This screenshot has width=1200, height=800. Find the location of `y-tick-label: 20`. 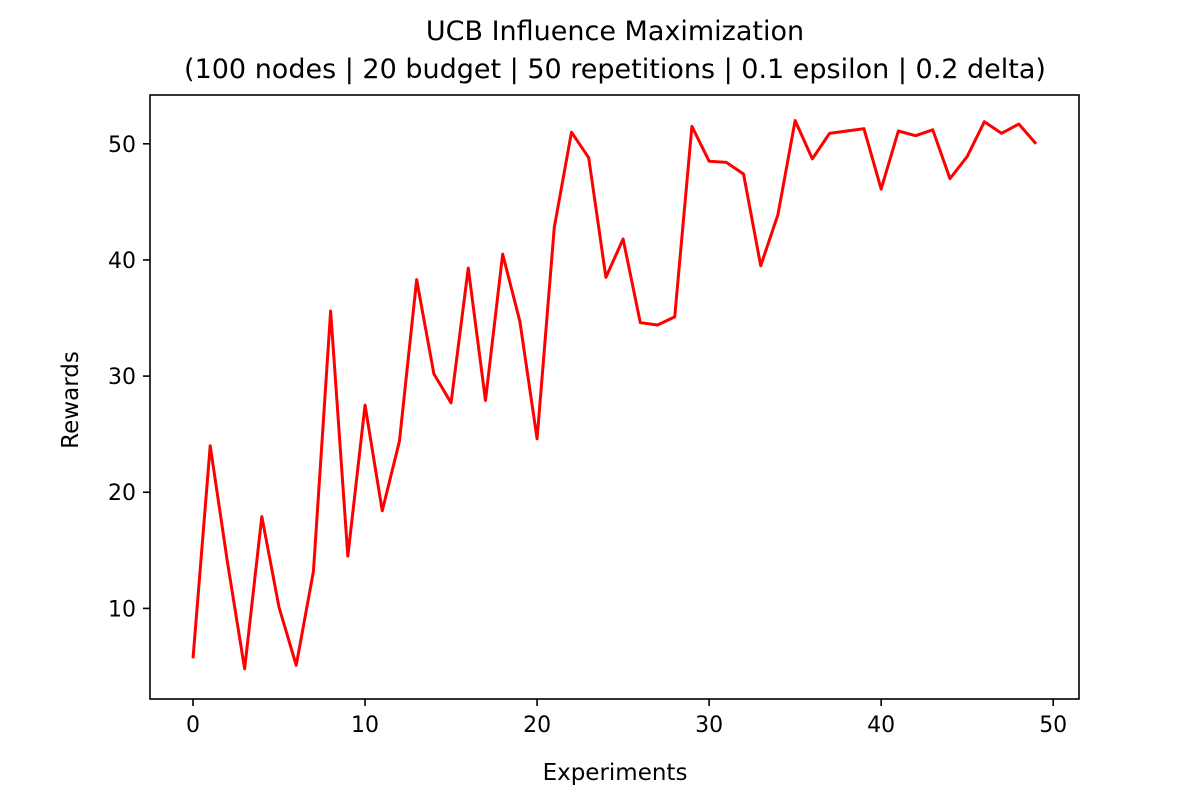

y-tick-label: 20 is located at coordinates (122, 493).